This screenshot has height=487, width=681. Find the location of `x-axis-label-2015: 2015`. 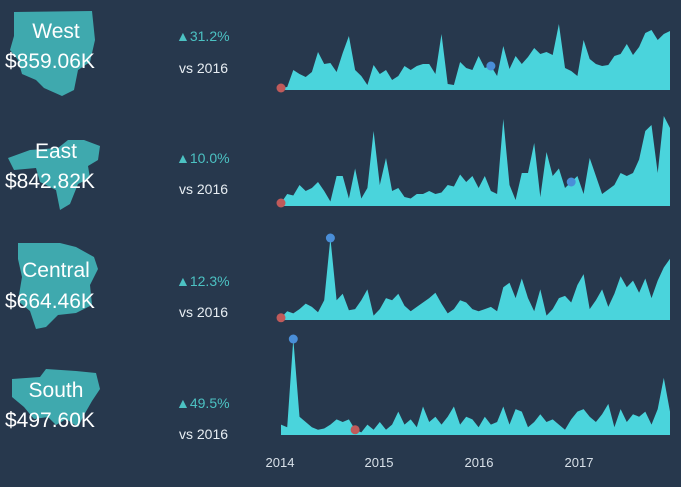

x-axis-label-2015: 2015 is located at coordinates (379, 462).